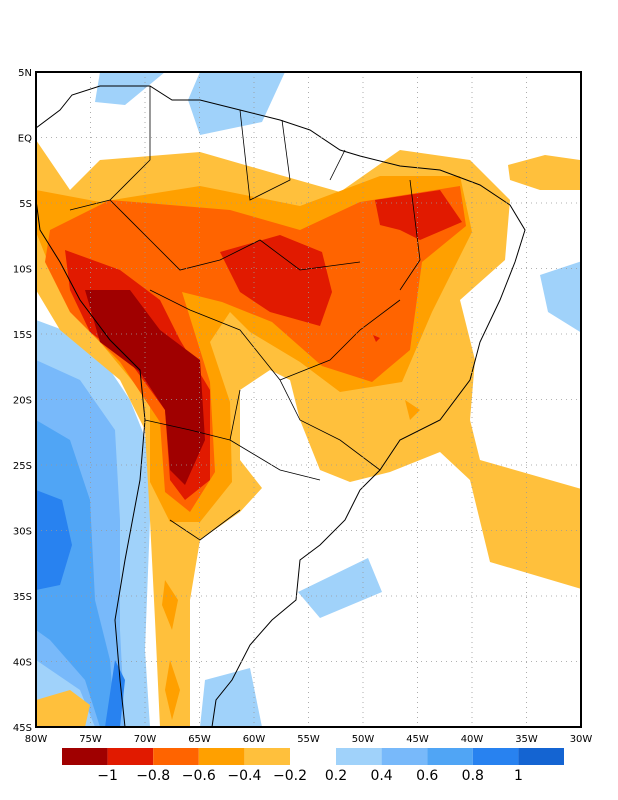 This screenshot has width=618, height=800. I want to click on colorbar-label: −0.6, so click(199, 776).